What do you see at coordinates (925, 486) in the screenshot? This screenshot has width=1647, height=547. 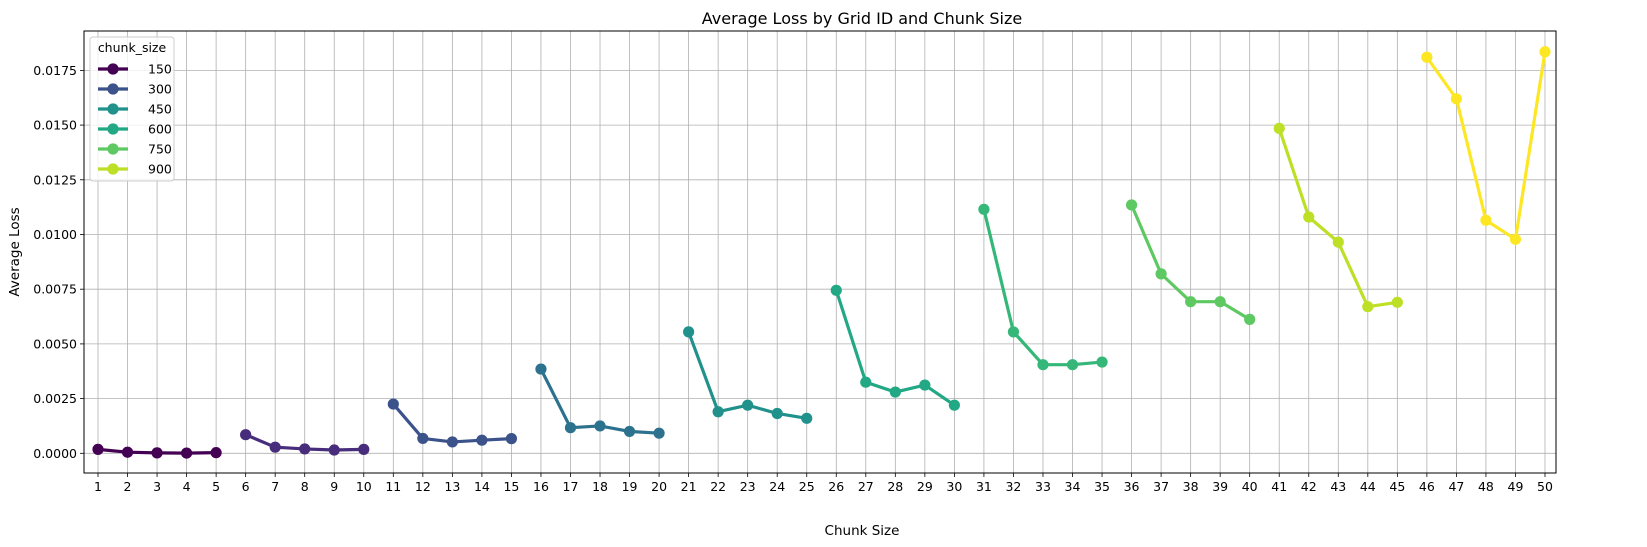 I see `x-tick-label: 29` at bounding box center [925, 486].